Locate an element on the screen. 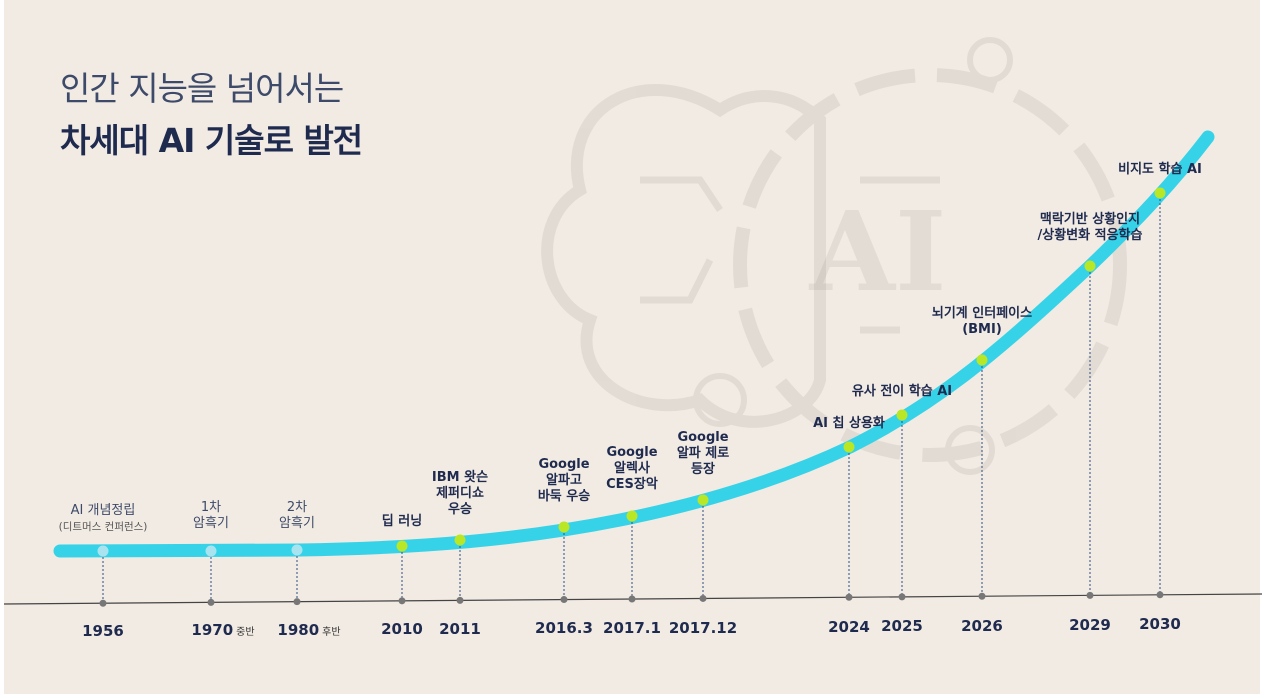 This screenshot has height=698, width=1266. milestone-year: 1970 중반 is located at coordinates (222, 630).